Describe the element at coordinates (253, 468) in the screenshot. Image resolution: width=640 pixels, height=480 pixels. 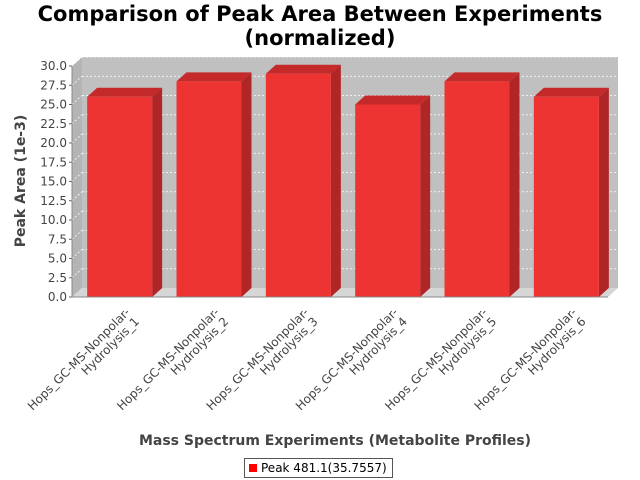
I see `legend-swatch` at that location.